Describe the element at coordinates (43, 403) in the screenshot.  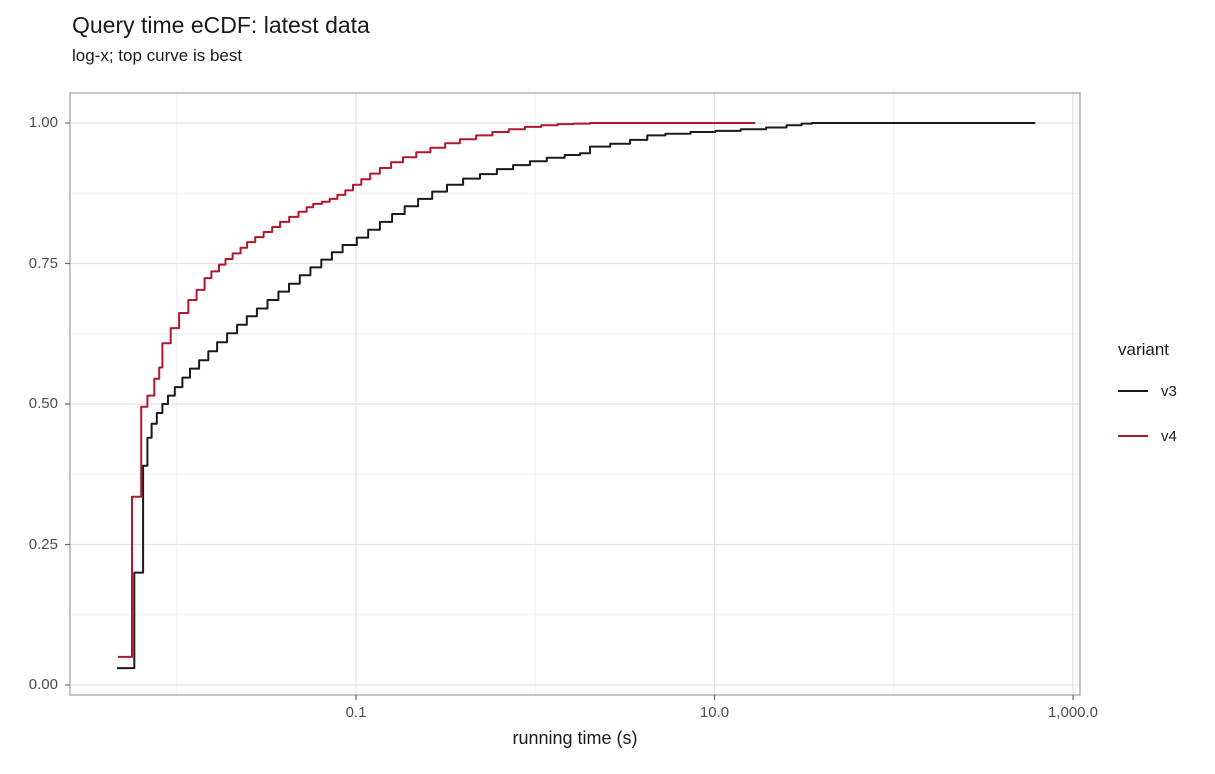
I see `y-tick-label: 0.50` at that location.